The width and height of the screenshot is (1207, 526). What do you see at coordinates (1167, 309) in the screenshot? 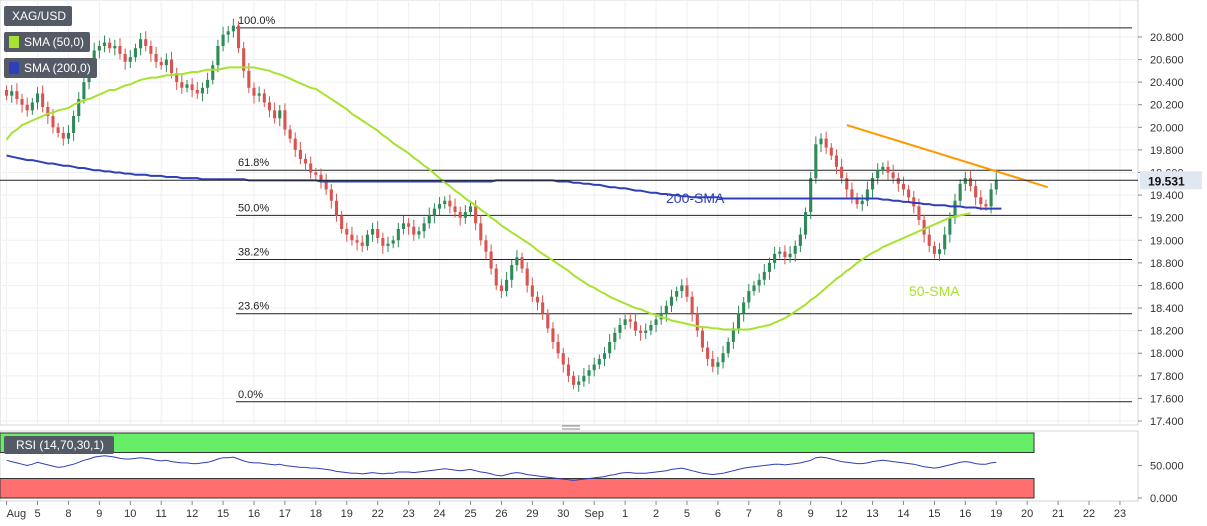
I see `price-tick-label: 18.400` at bounding box center [1167, 309].